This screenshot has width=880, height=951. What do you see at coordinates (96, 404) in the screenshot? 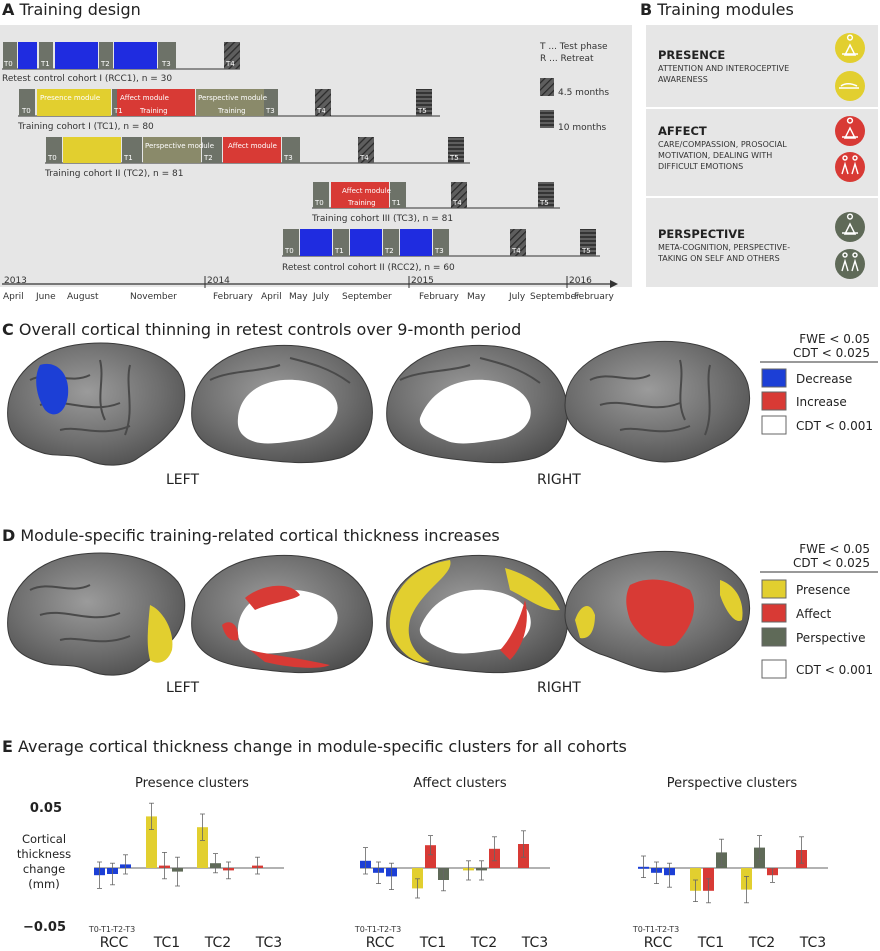
I see `brain-left-lateral` at bounding box center [96, 404].